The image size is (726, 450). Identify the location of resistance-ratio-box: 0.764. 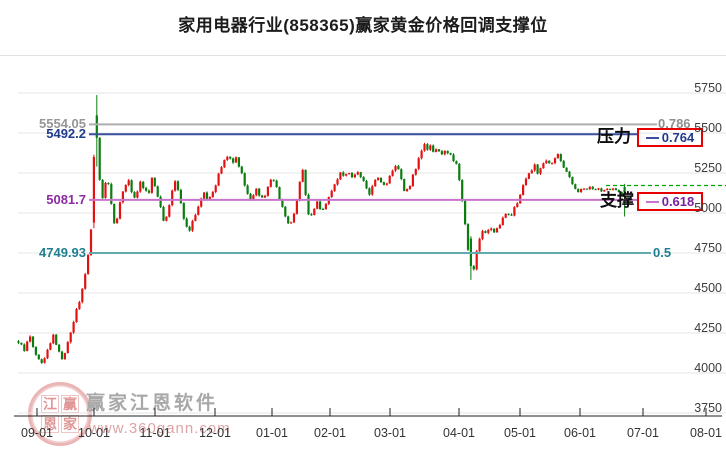
(670, 137).